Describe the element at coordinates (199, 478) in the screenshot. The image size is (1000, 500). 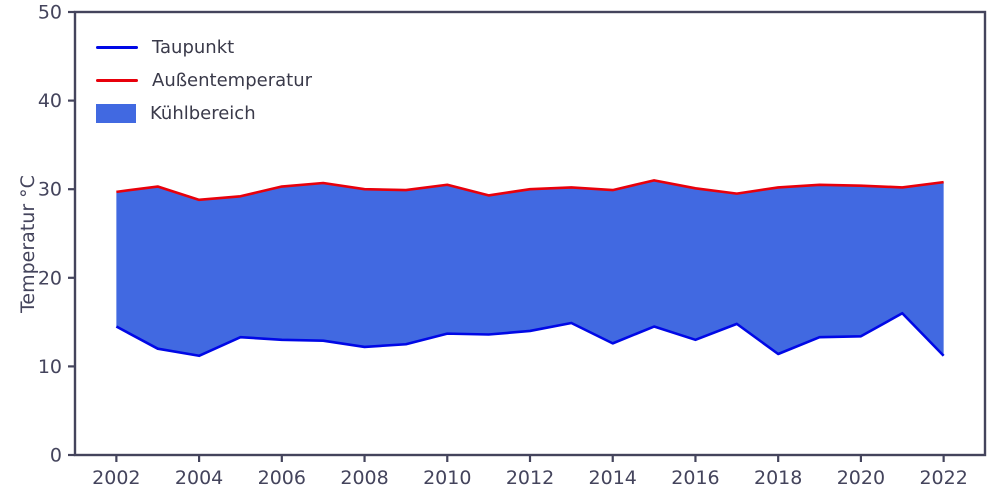
I see `x-tick-label: 2004` at that location.